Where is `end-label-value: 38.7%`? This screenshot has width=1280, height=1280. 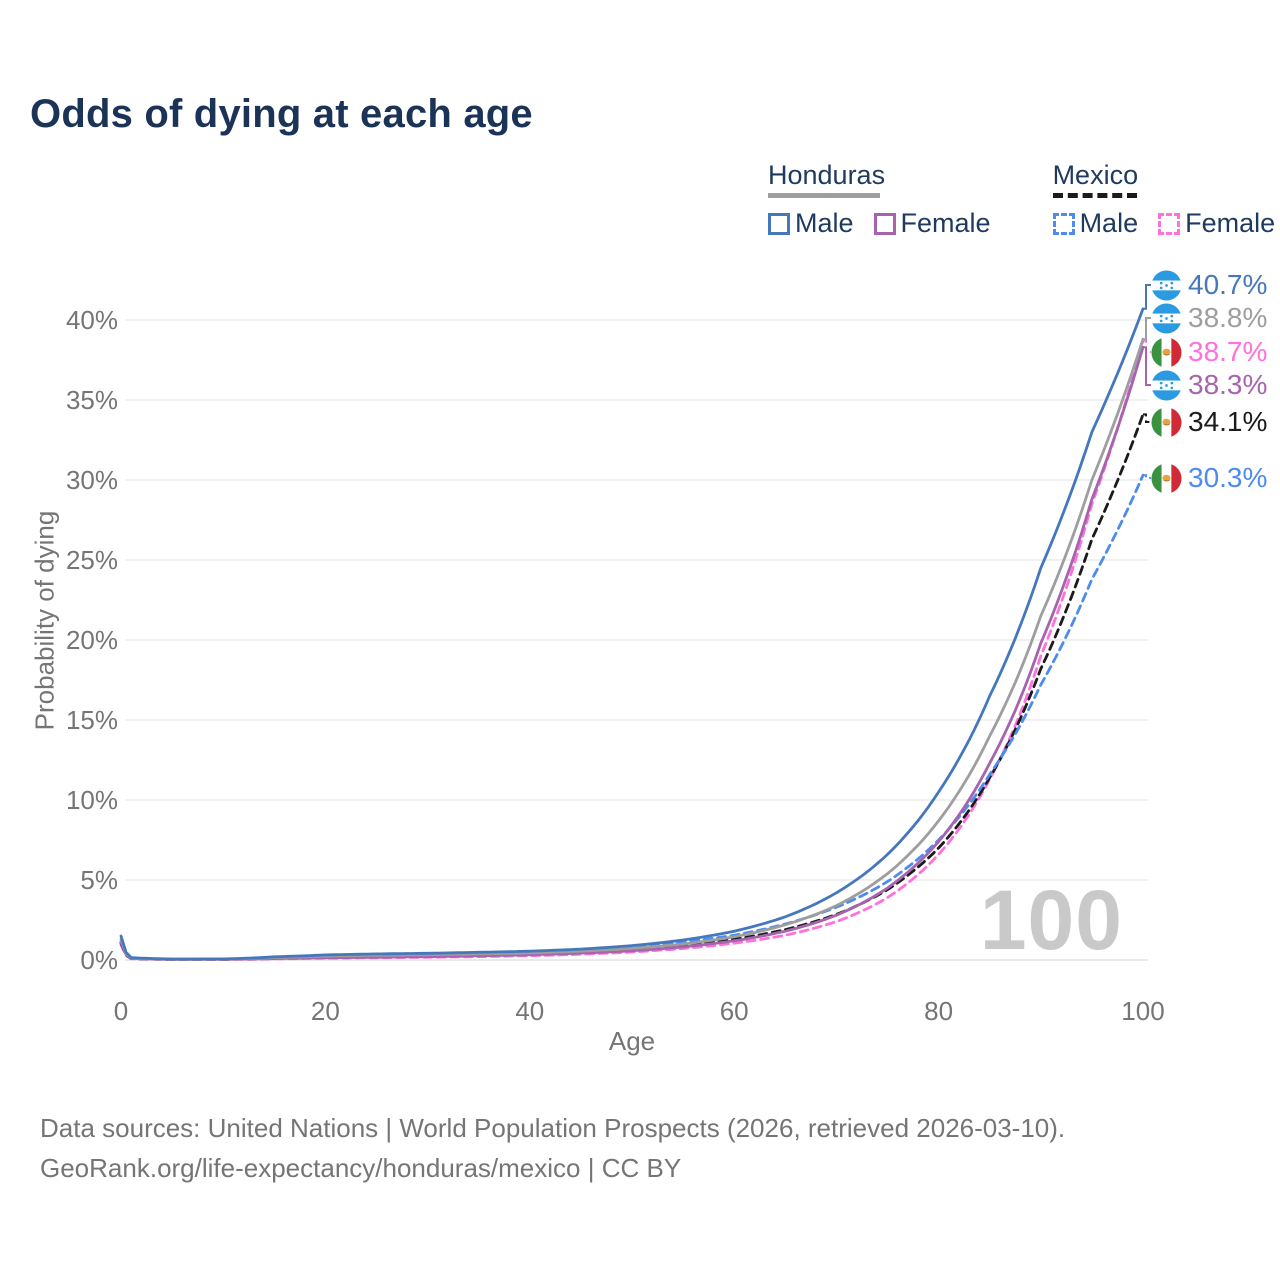 end-label-value: 38.7% is located at coordinates (1228, 351).